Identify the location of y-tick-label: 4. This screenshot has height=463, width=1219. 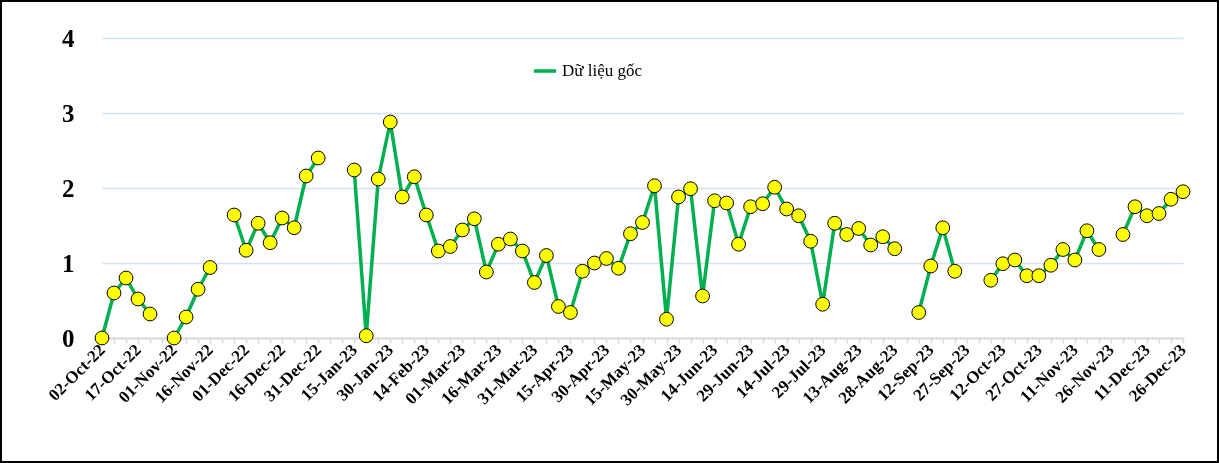
(68, 38).